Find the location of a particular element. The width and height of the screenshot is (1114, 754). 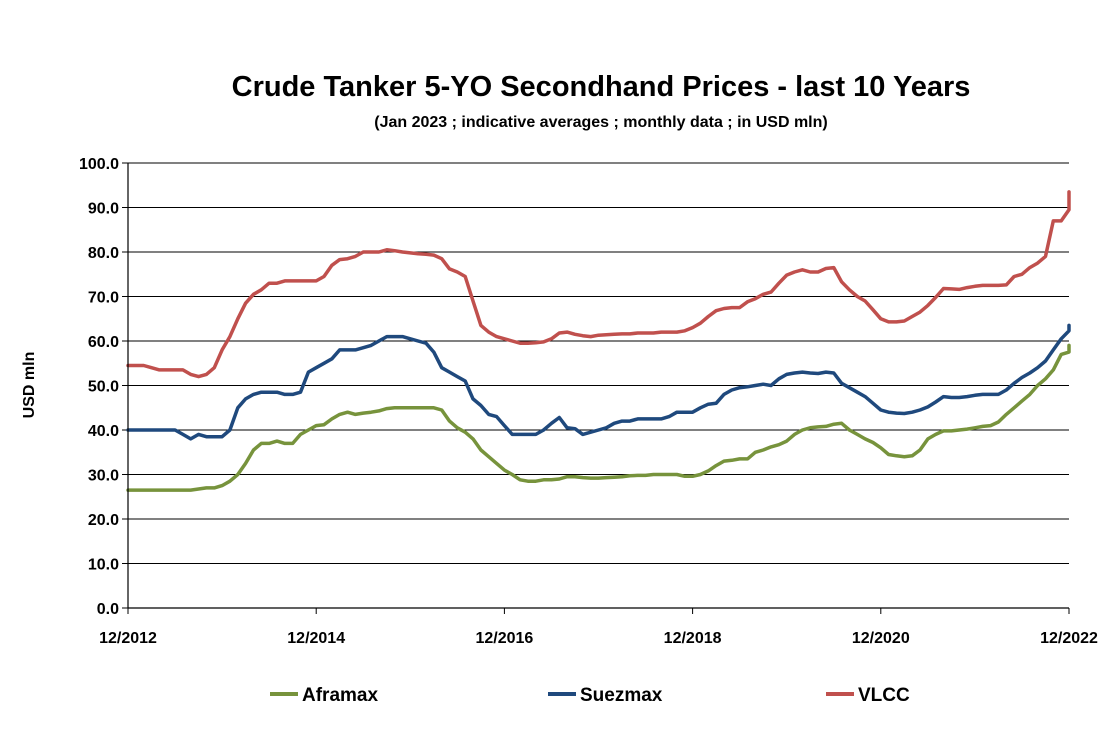

x-tick-label: 12/2016 is located at coordinates (504, 638).